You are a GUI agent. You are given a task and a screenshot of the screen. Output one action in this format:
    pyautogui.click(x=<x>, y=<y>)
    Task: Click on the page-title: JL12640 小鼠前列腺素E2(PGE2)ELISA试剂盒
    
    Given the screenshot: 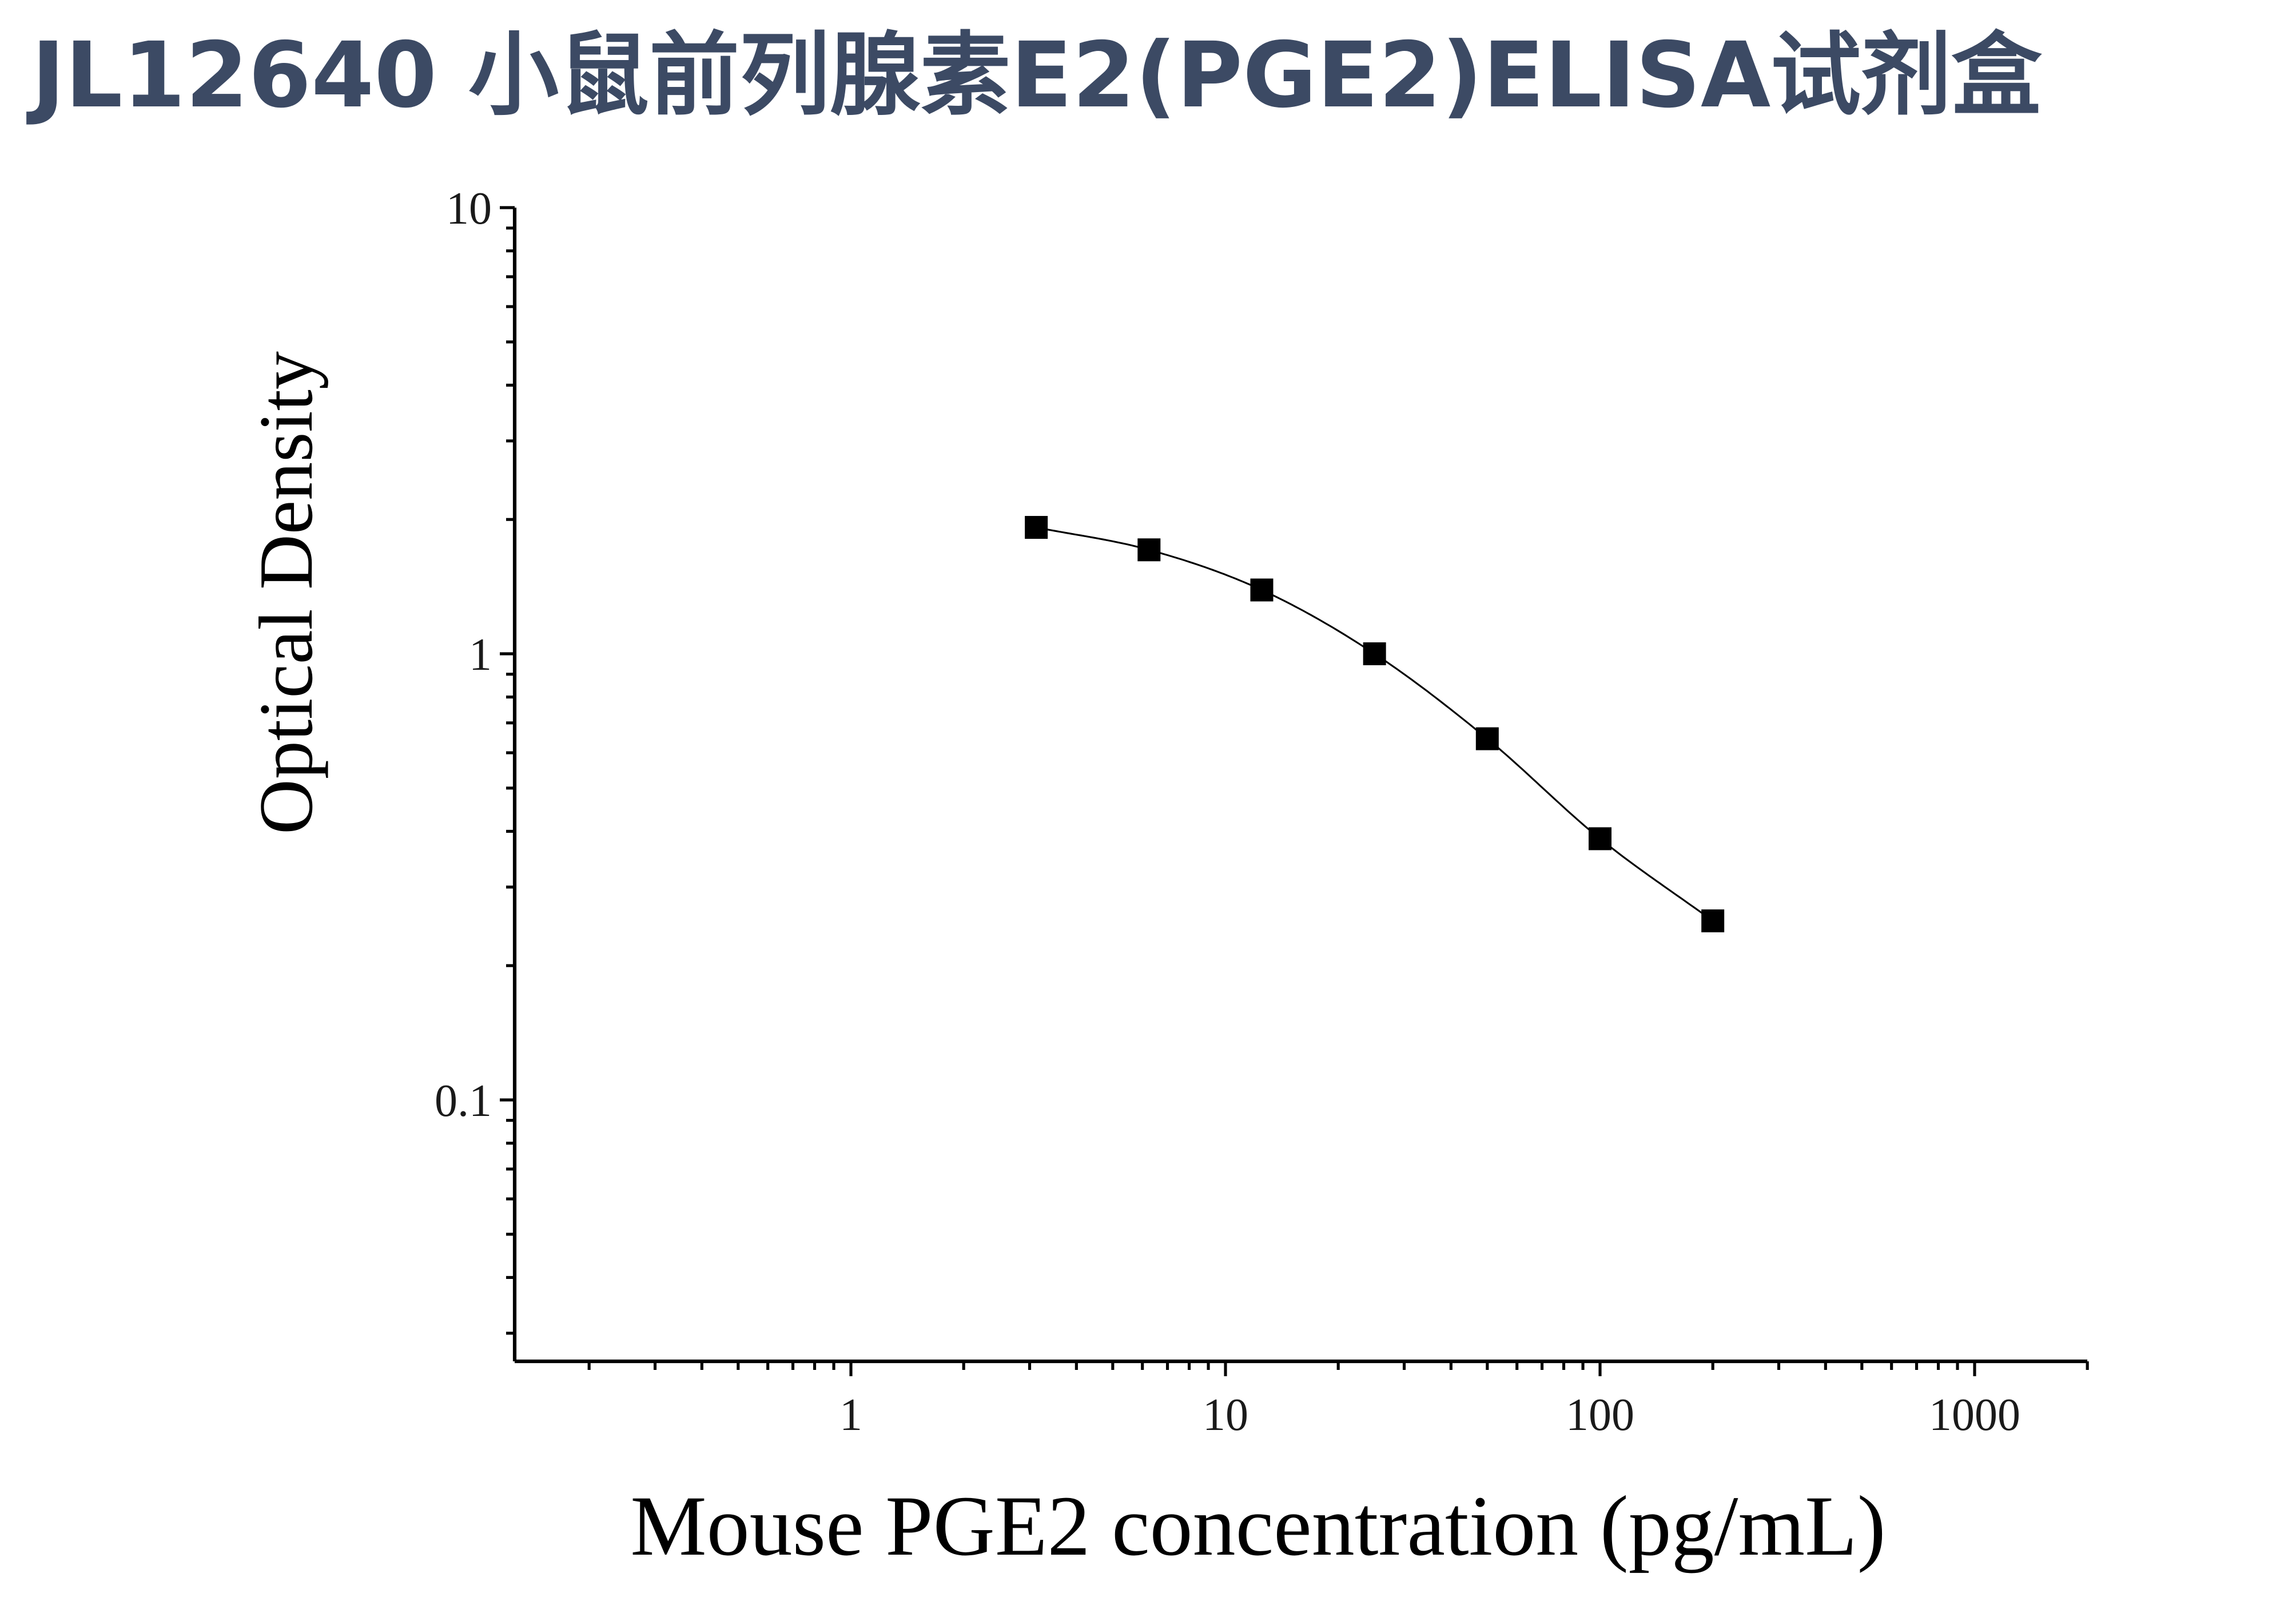 What is the action you would take?
    pyautogui.click(x=1037, y=75)
    